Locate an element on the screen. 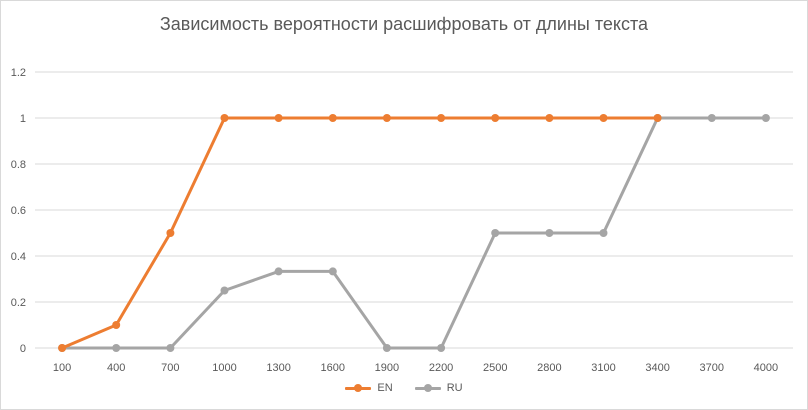 The height and width of the screenshot is (410, 808). x-tick-label: 3700 is located at coordinates (712, 368).